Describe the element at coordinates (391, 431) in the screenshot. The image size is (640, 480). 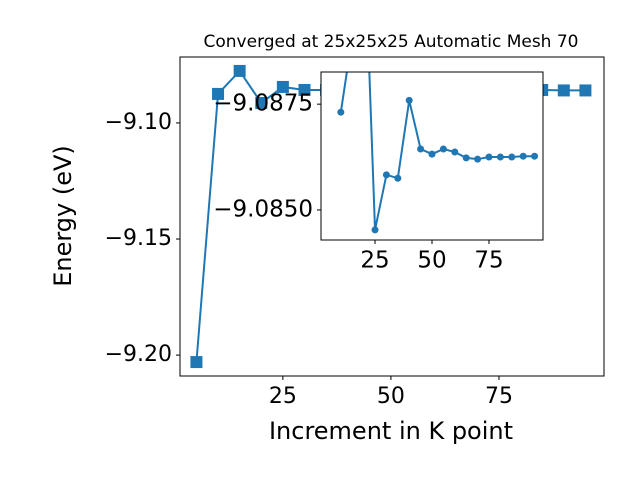
I see `x-axis-label: Increment in K point` at that location.